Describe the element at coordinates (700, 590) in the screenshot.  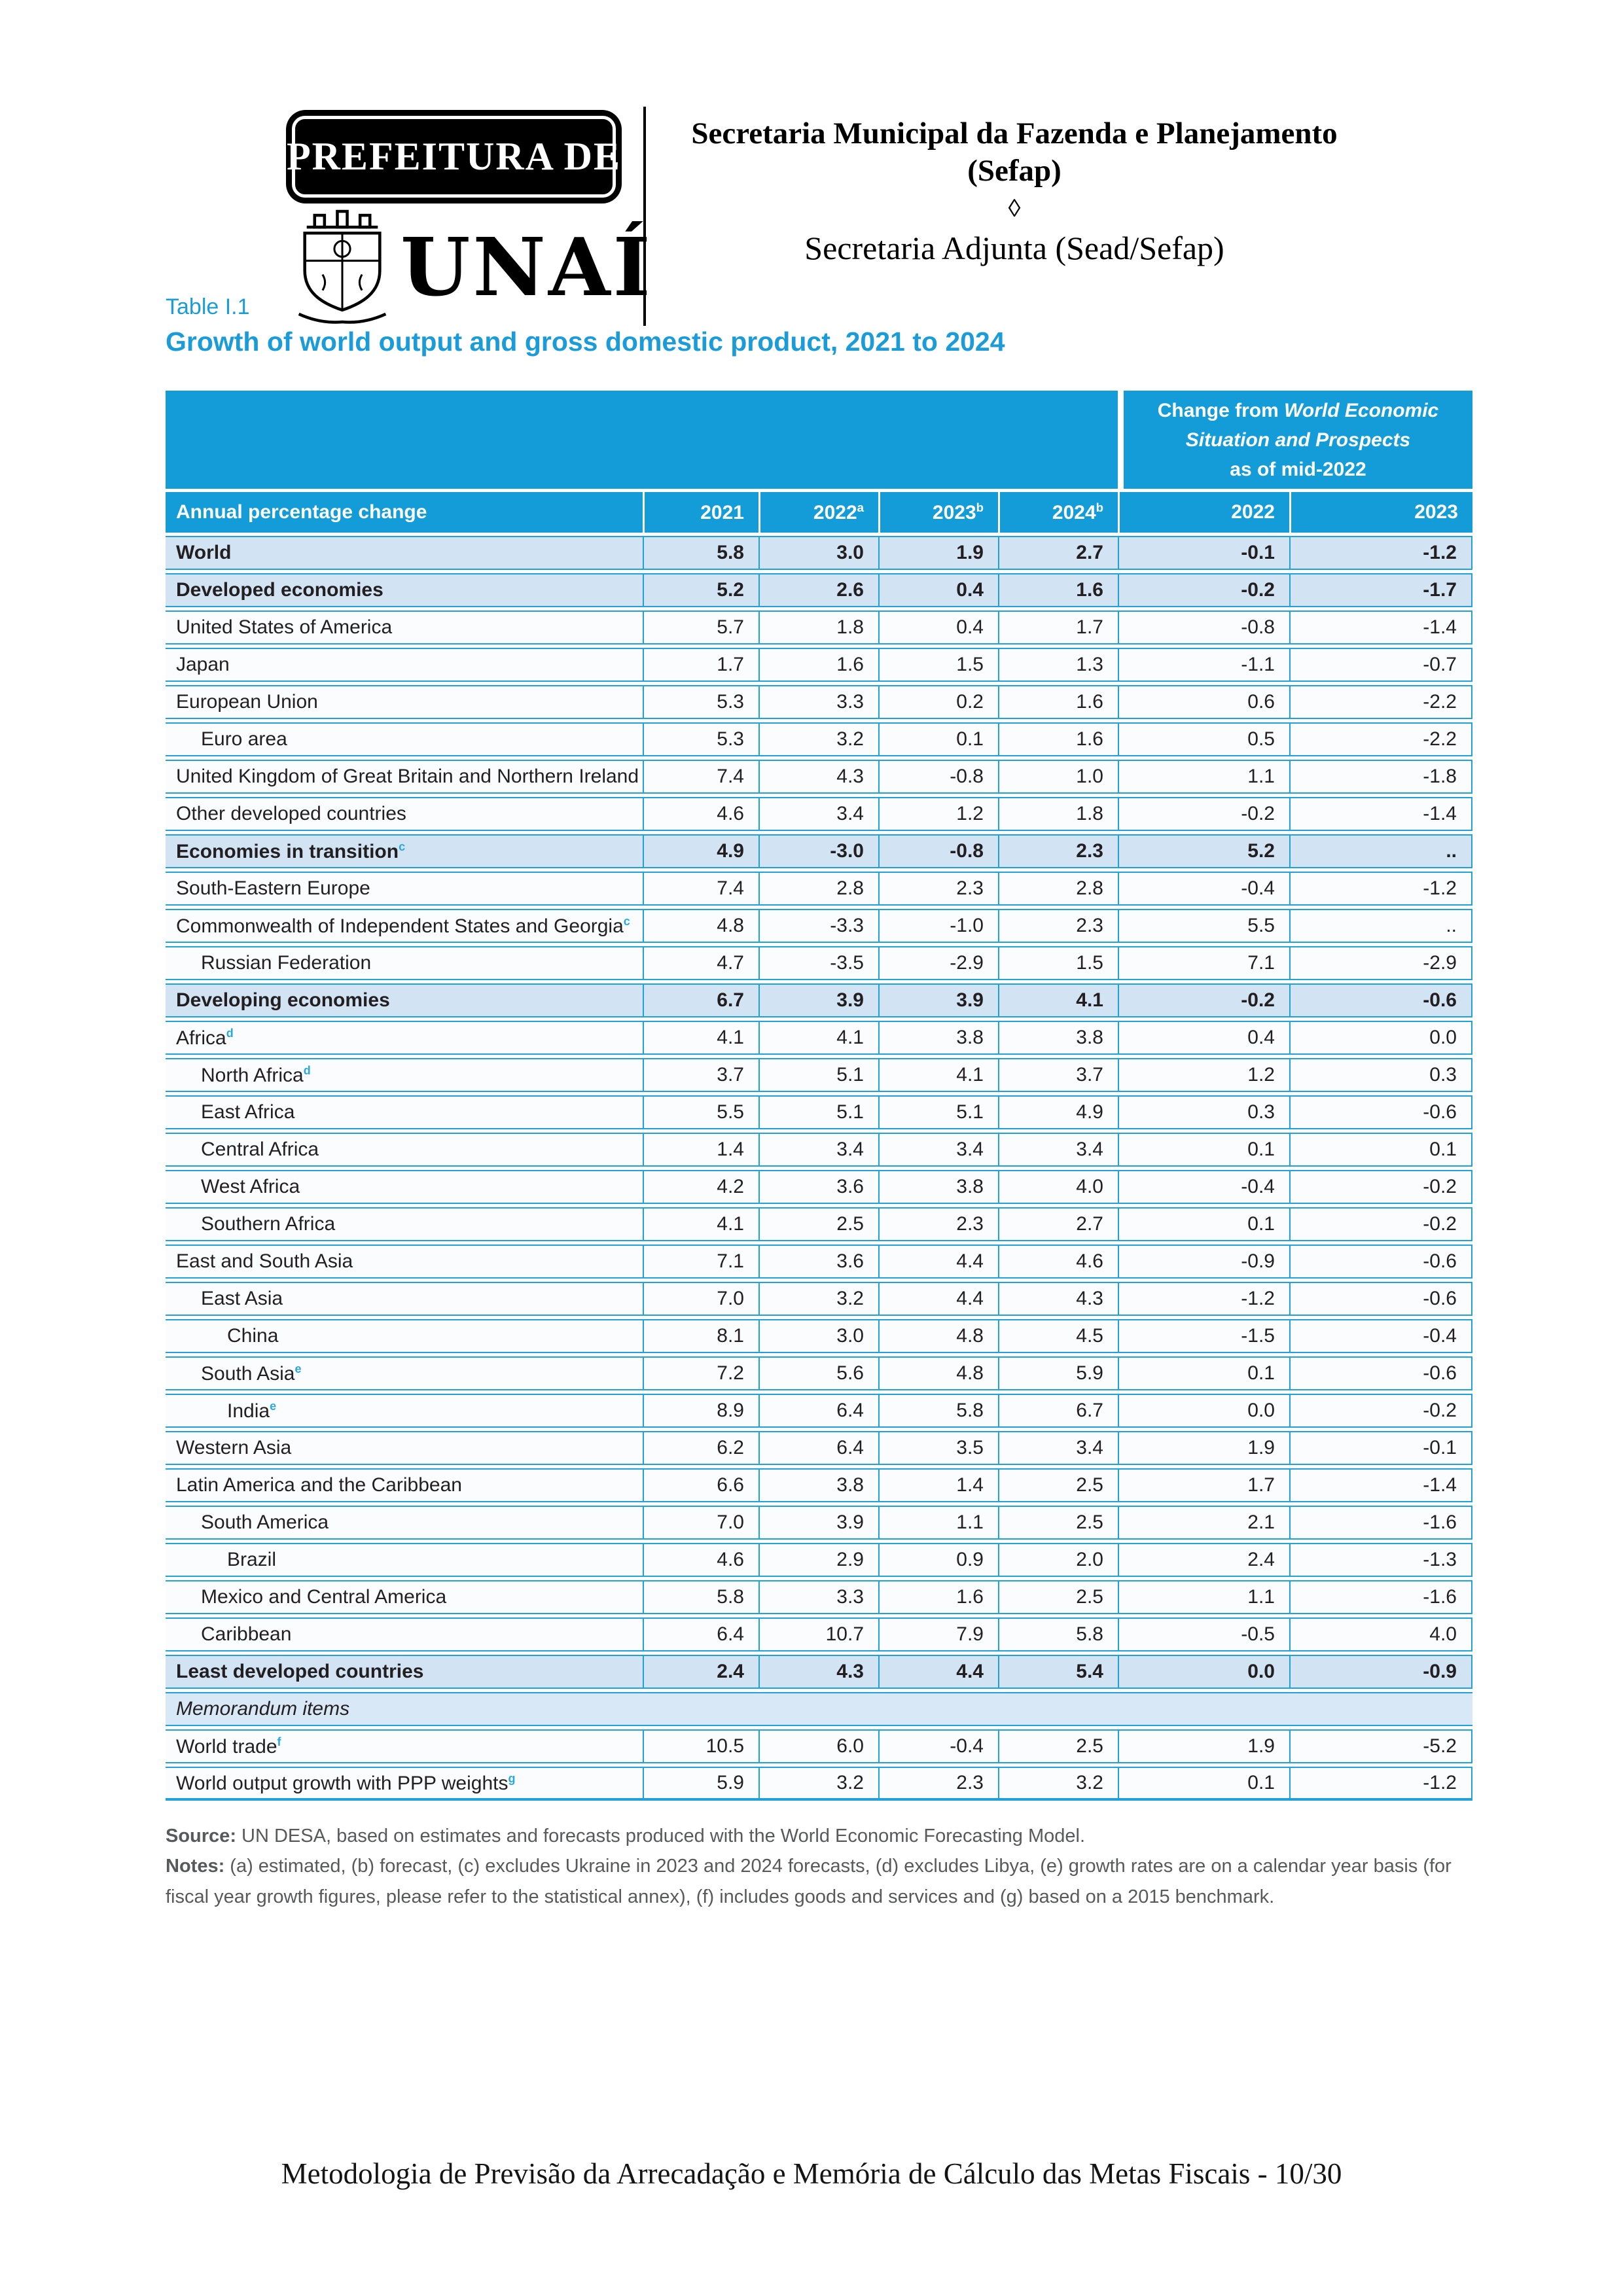
I see `cell-value: 5.2` at that location.